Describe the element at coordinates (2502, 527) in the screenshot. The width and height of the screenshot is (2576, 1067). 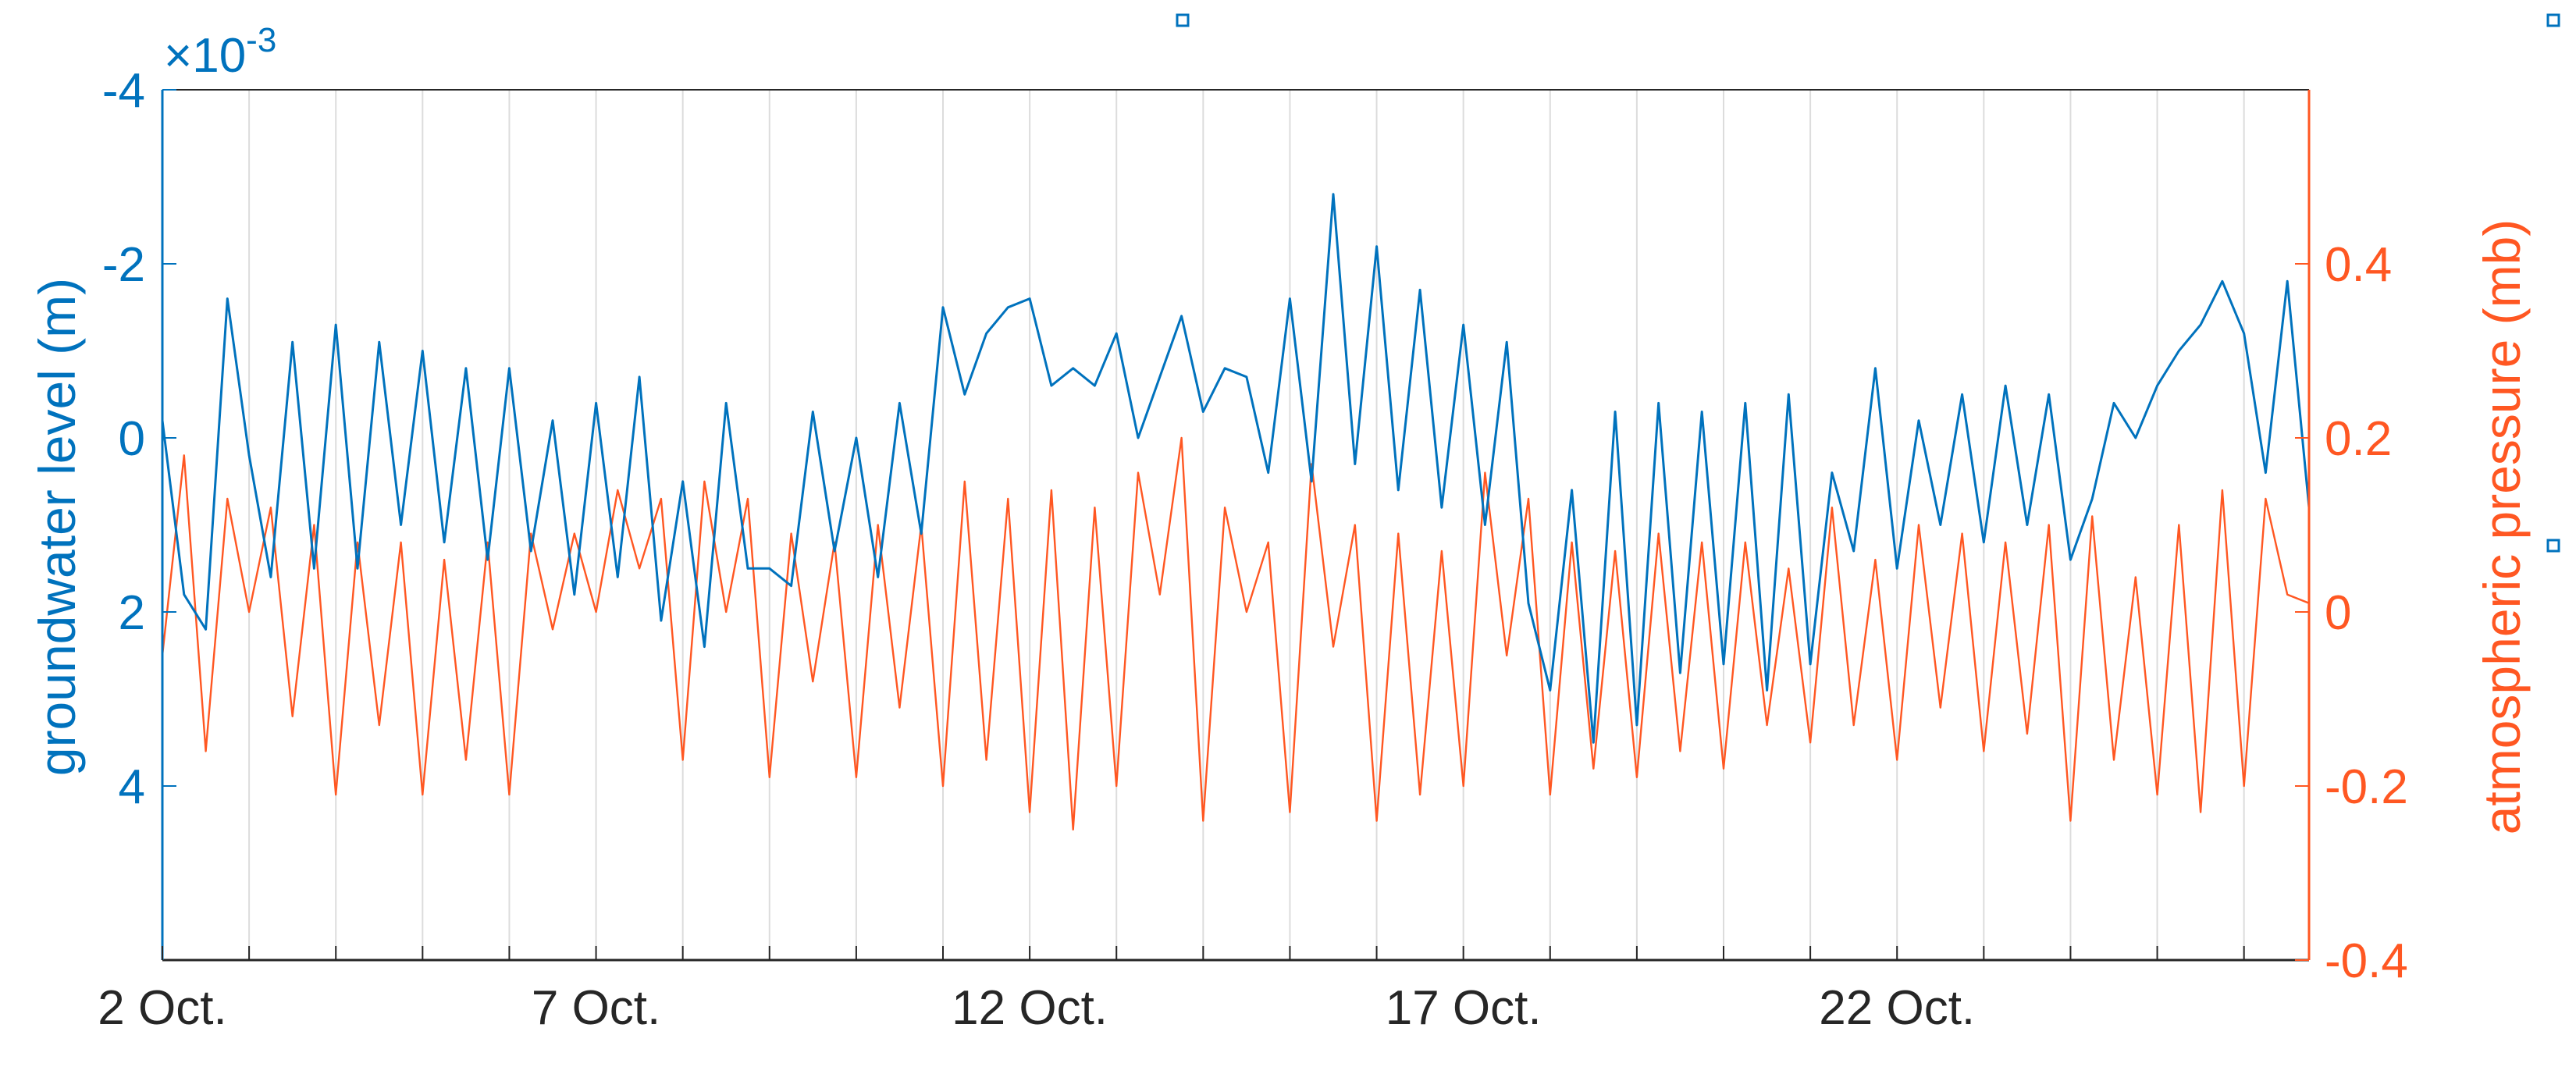
I see `right-y-axis-title: atmospheric pressure (mb)` at that location.